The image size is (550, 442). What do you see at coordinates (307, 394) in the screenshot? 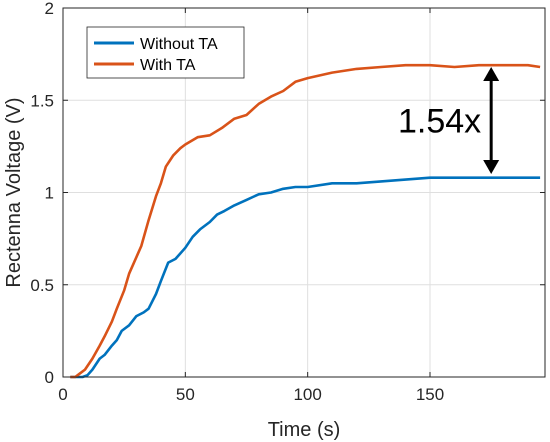
I see `x-tick-label-2: 100` at bounding box center [307, 394].